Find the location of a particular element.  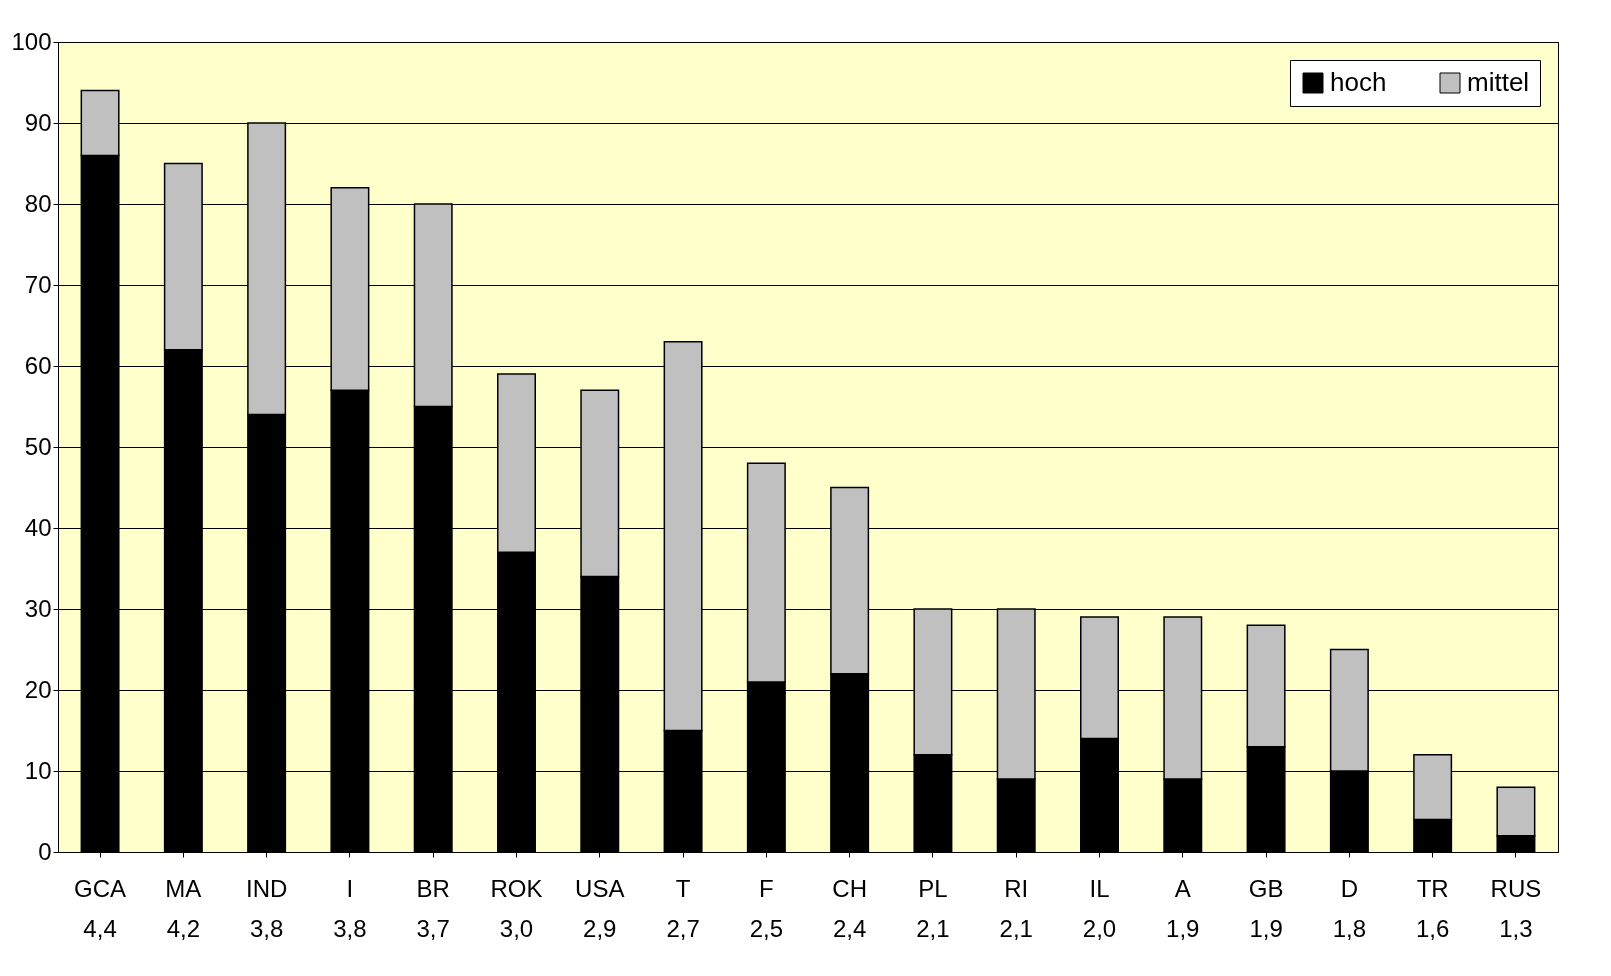

y-tick-label: 40 is located at coordinates (38, 527).